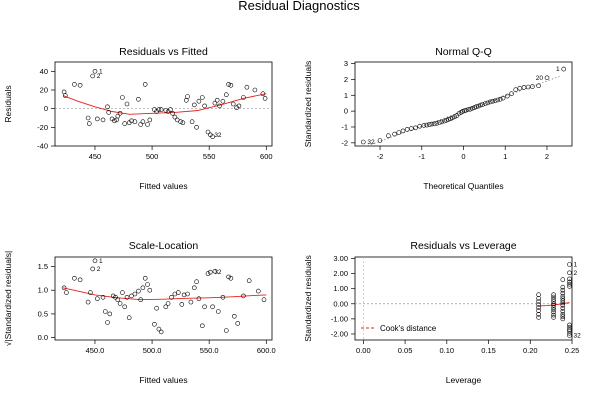 This screenshot has height=400, width=599. Describe the element at coordinates (540, 78) in the screenshot. I see `point-label: 20` at that location.